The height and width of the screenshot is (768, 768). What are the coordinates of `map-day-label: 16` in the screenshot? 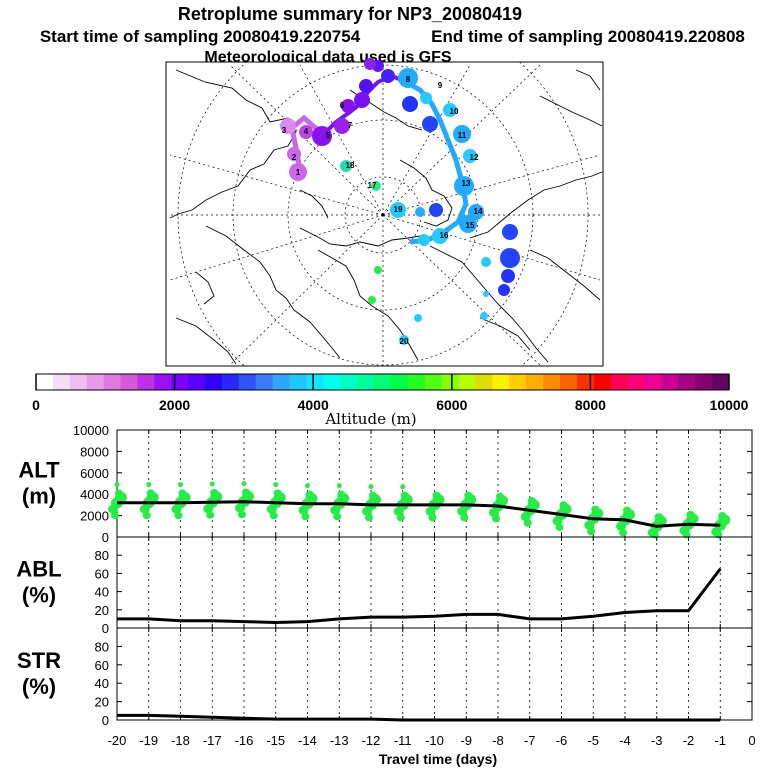 It's located at (444, 235).